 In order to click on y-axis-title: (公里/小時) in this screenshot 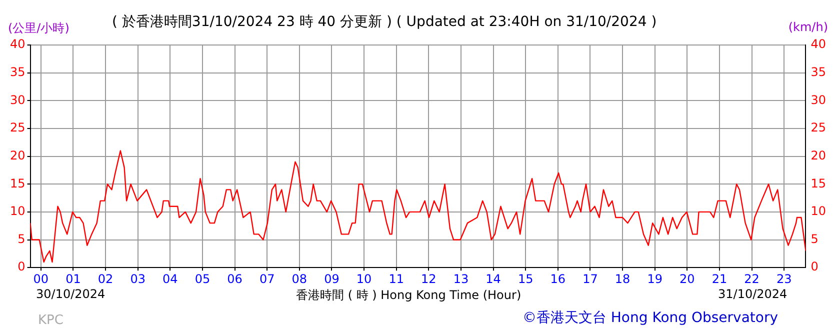, I will do `click(39, 28)`.